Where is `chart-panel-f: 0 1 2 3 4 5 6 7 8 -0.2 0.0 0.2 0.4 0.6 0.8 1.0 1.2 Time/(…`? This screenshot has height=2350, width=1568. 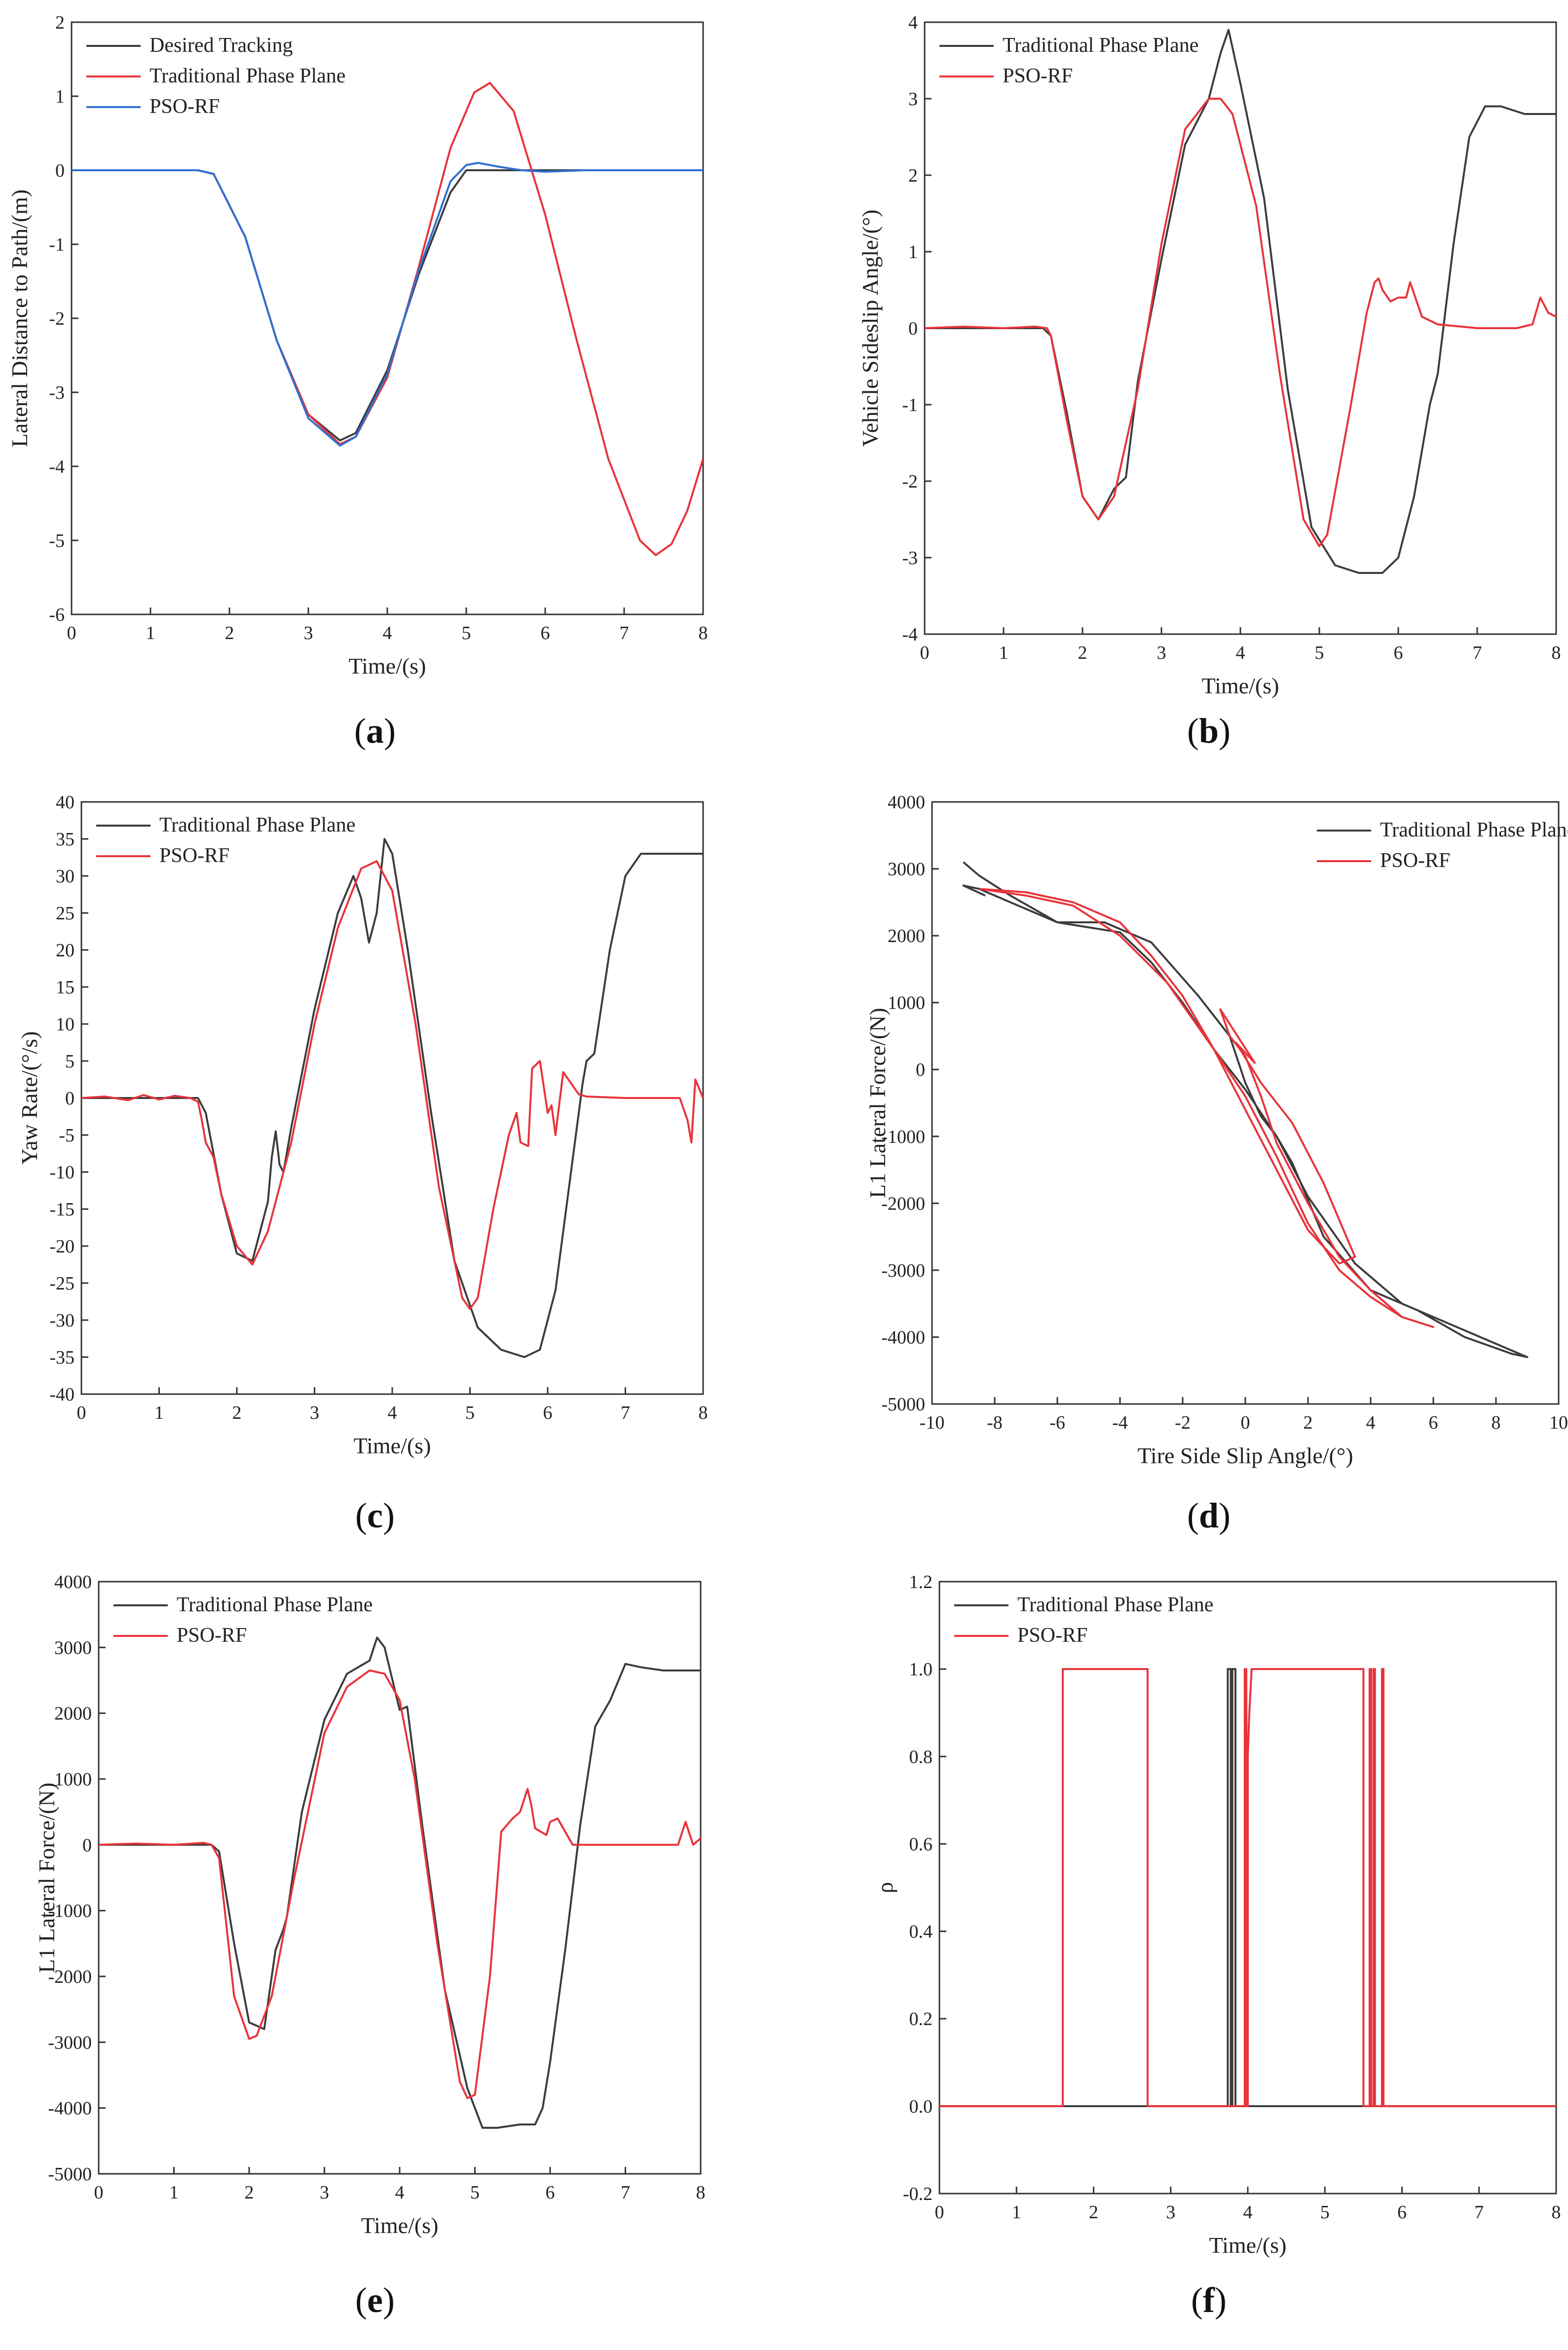
chart-panel-f: 0 1 2 3 4 5 6 7 8 -0.2 0.0 0.2 0.4 0.6 0.8 1.0 1.2 Time/(… is located at coordinates (1216, 1915).